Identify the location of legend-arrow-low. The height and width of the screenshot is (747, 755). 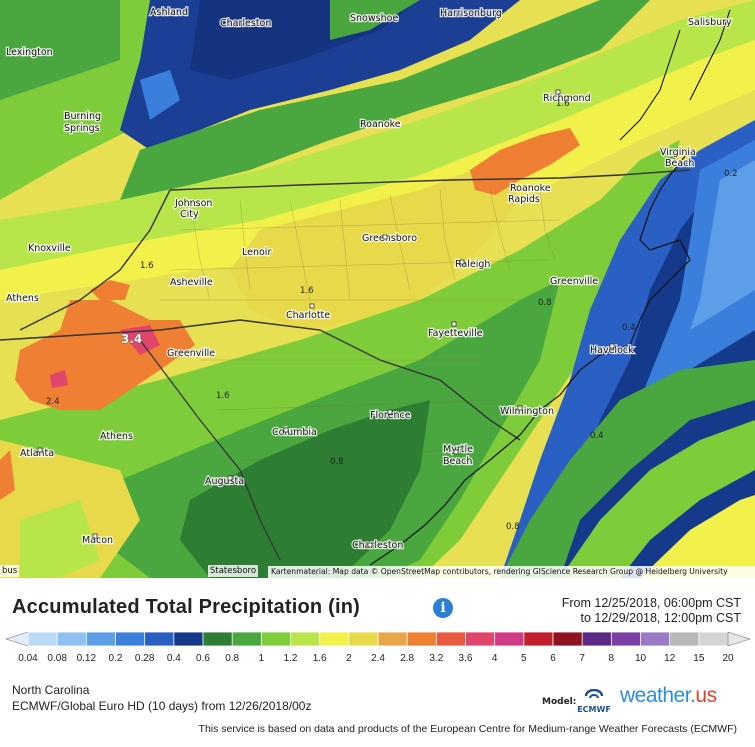
(17, 639).